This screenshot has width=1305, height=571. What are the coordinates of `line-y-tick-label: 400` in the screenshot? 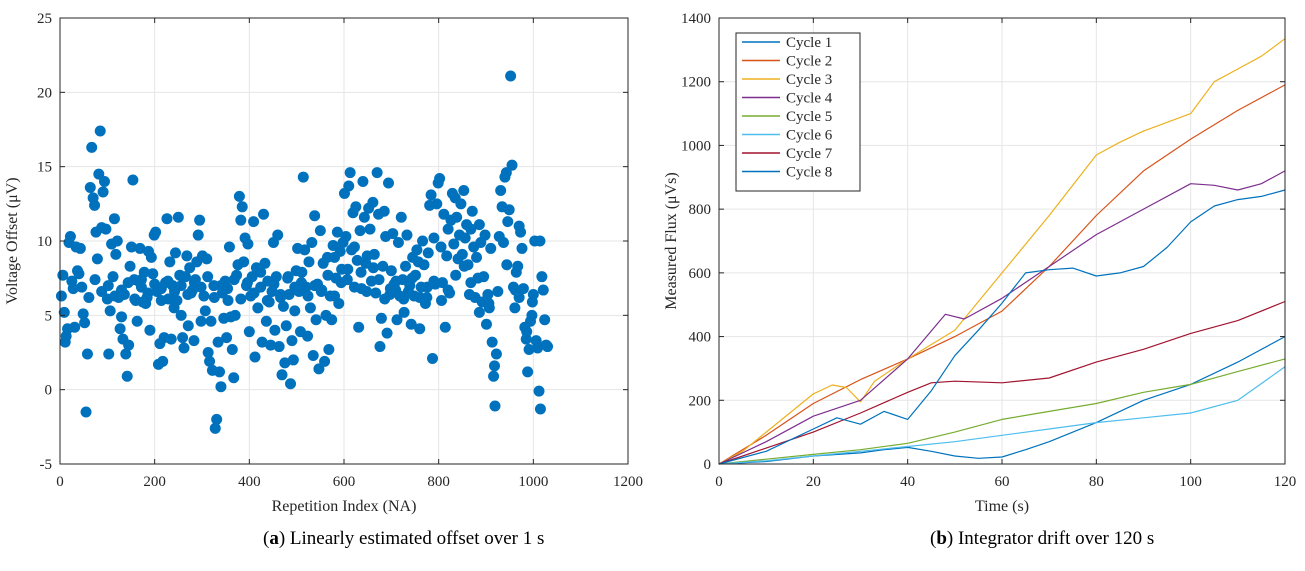 It's located at (700, 338).